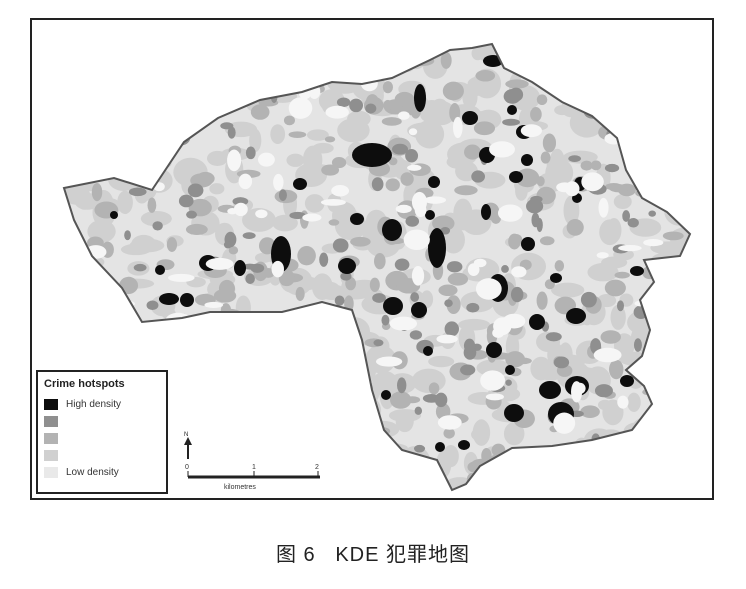 The height and width of the screenshot is (589, 746). I want to click on legend-swatch, so click(51, 404).